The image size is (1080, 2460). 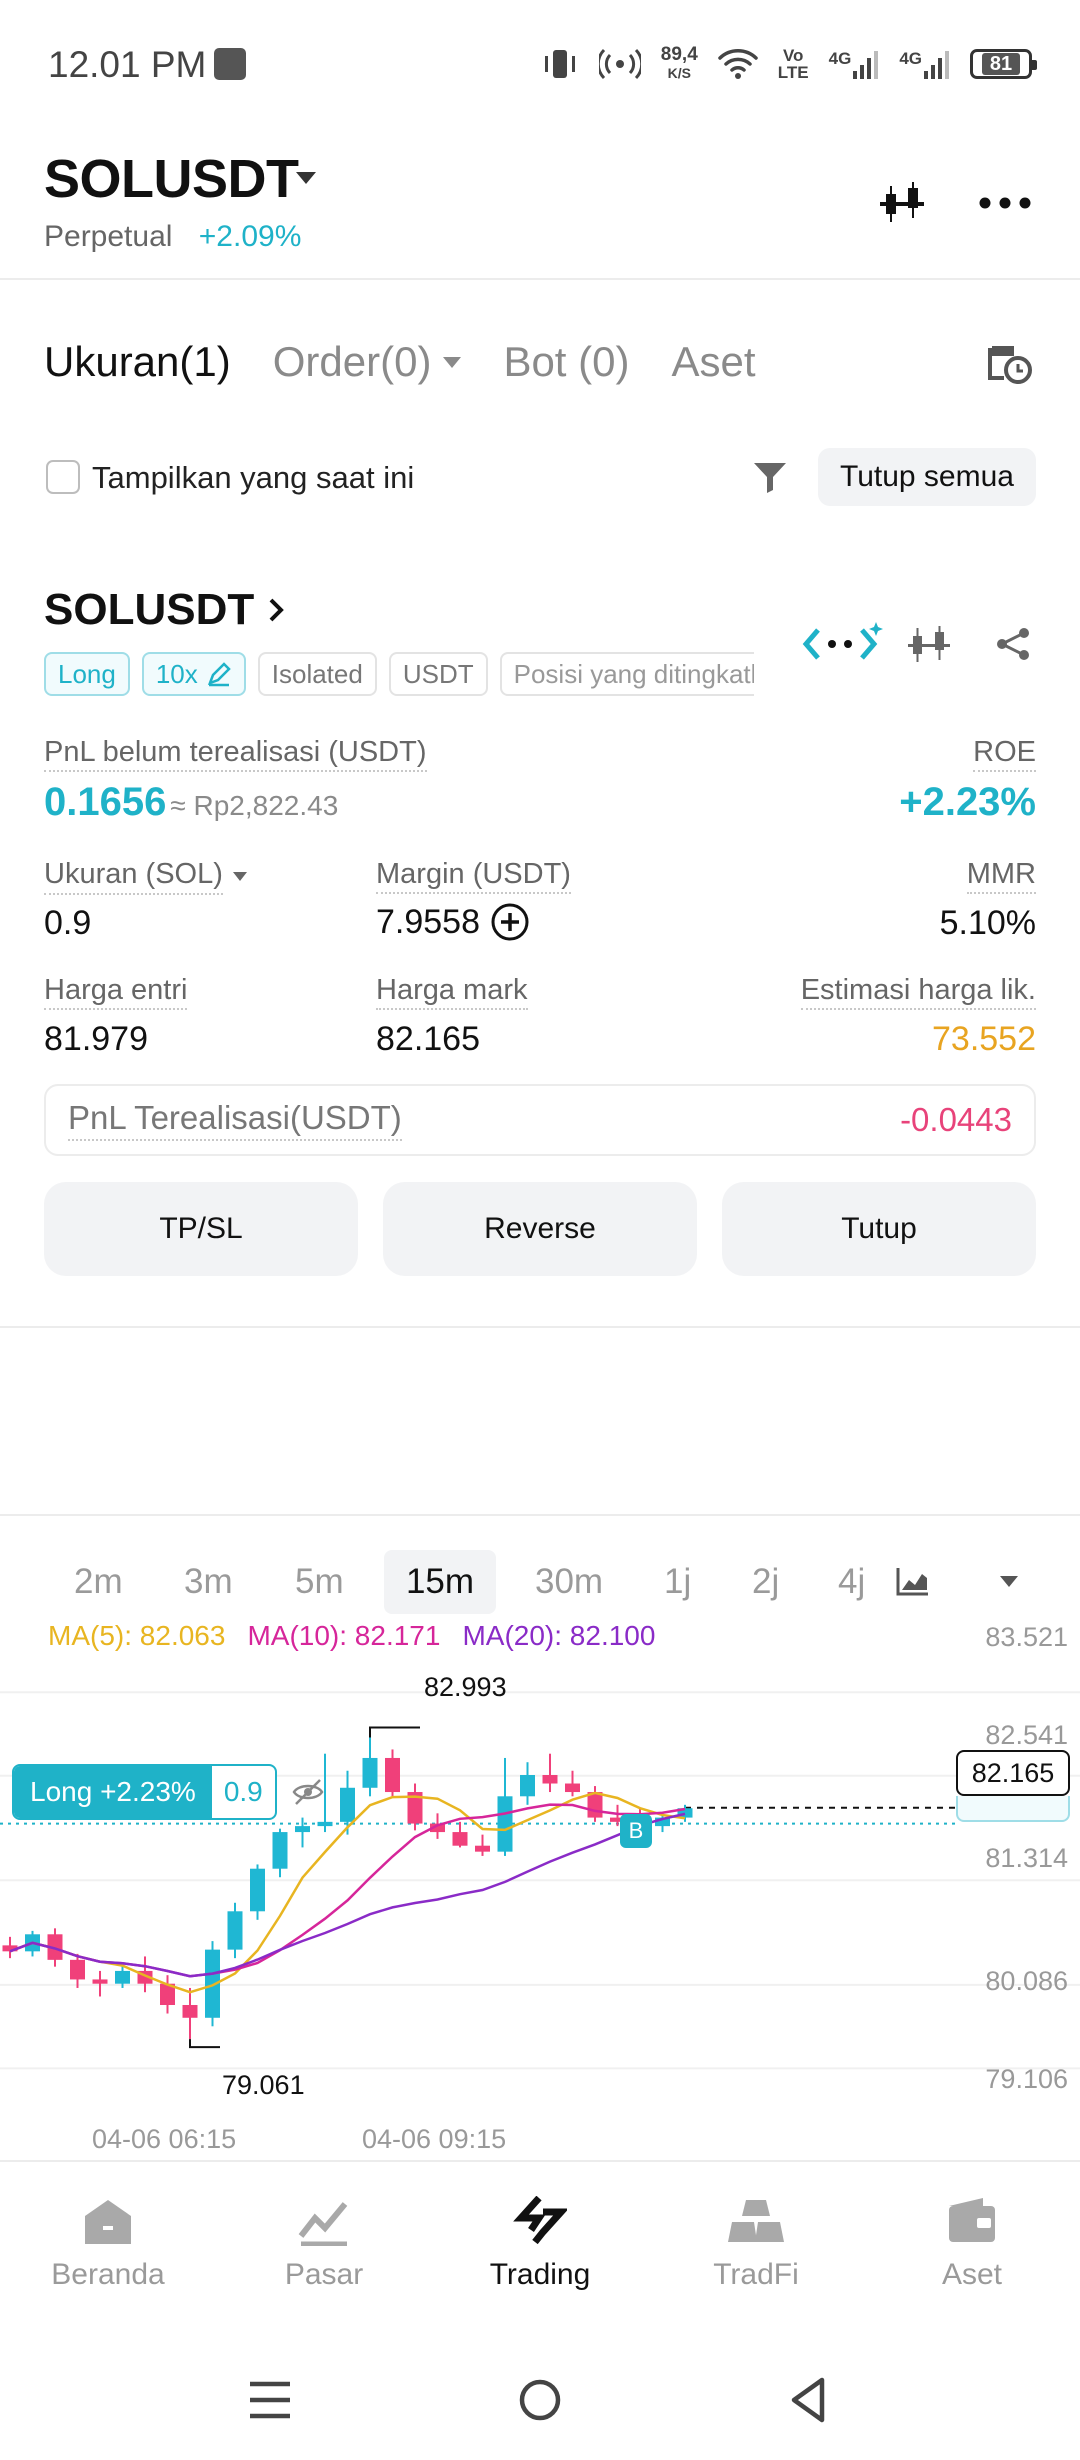 What do you see at coordinates (1026, 1637) in the screenshot?
I see `y-tick: 83.521` at bounding box center [1026, 1637].